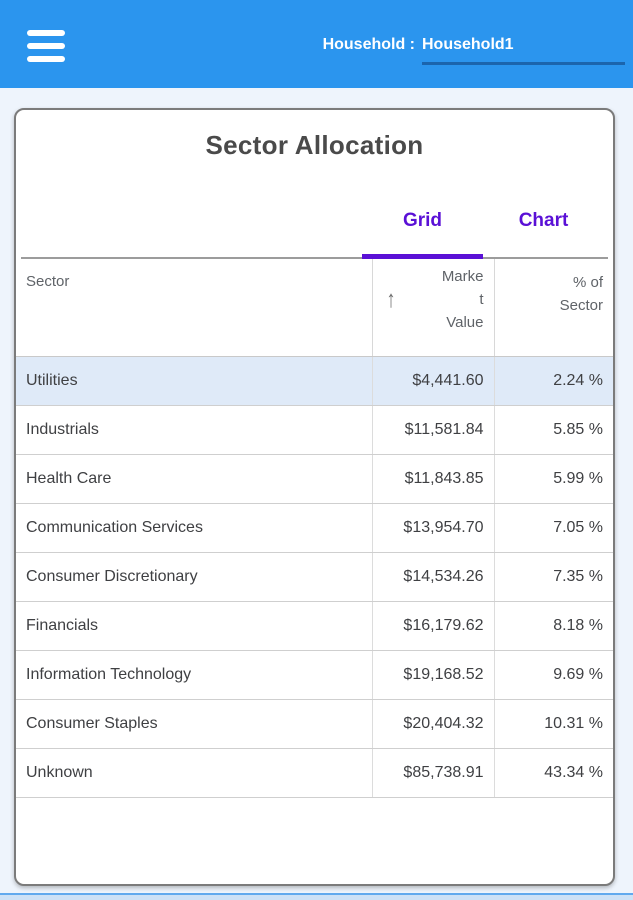 Image resolution: width=633 pixels, height=900 pixels. I want to click on menu-button, so click(46, 46).